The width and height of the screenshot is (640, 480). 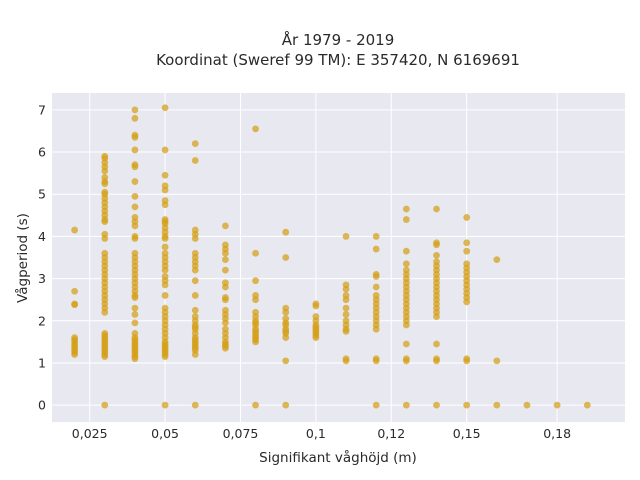 What do you see at coordinates (42, 109) in the screenshot?
I see `y-tick-label: 7` at bounding box center [42, 109].